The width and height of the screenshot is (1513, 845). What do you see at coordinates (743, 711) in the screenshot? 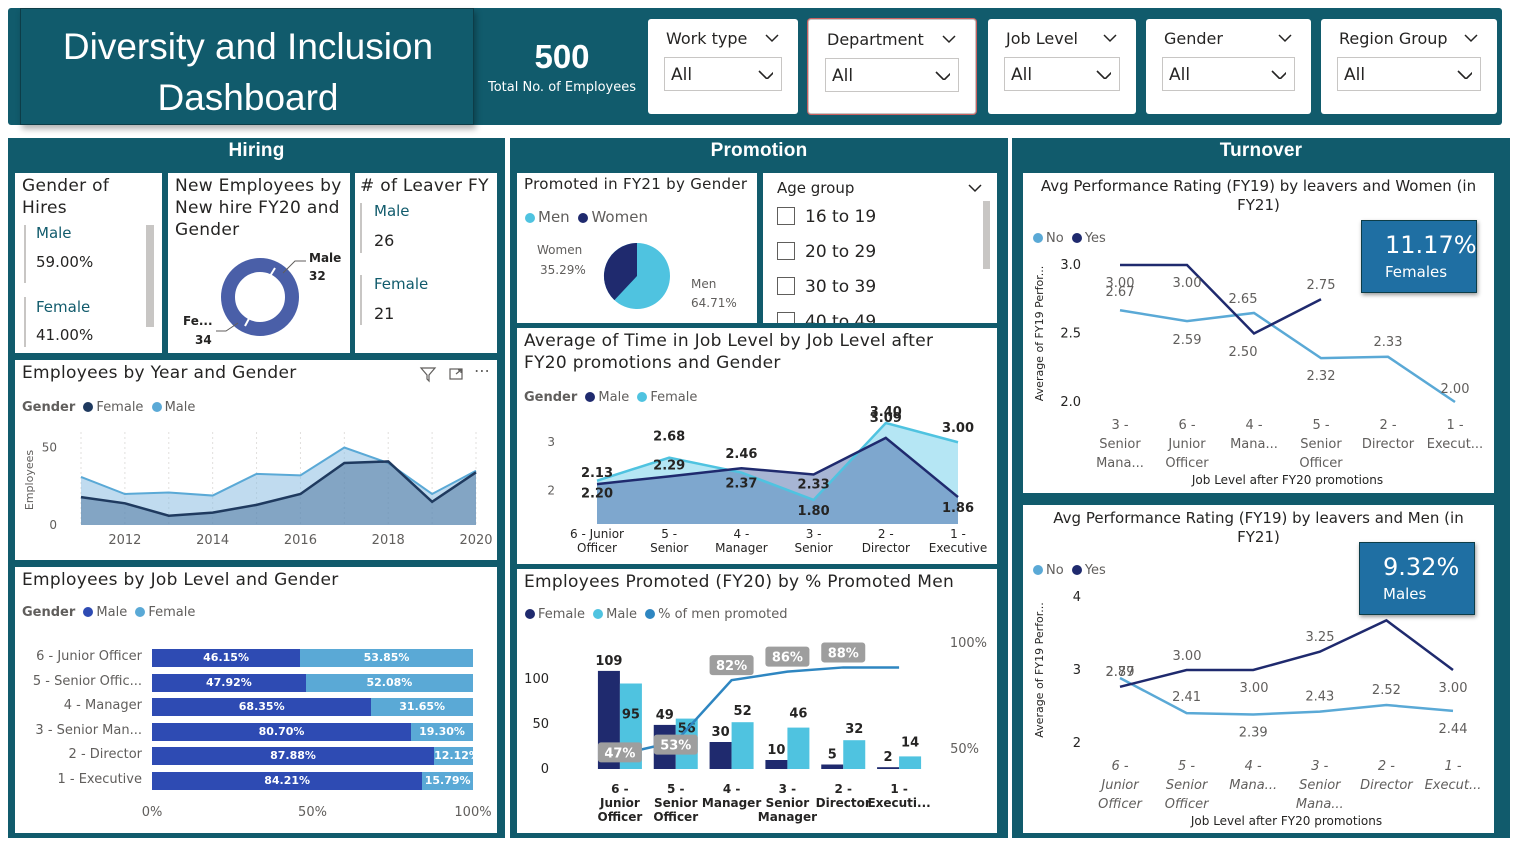
I see `data-label-male: 52` at bounding box center [743, 711].